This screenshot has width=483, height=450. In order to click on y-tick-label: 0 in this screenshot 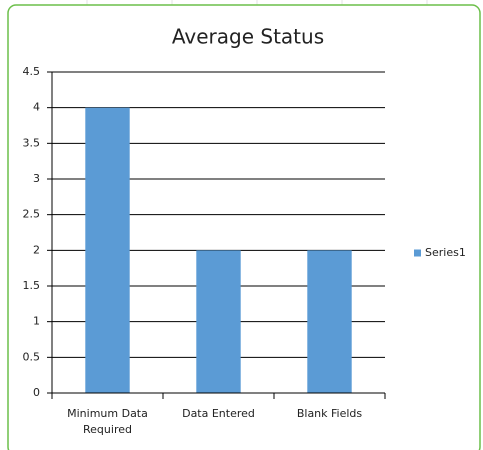, I will do `click(36, 392)`.